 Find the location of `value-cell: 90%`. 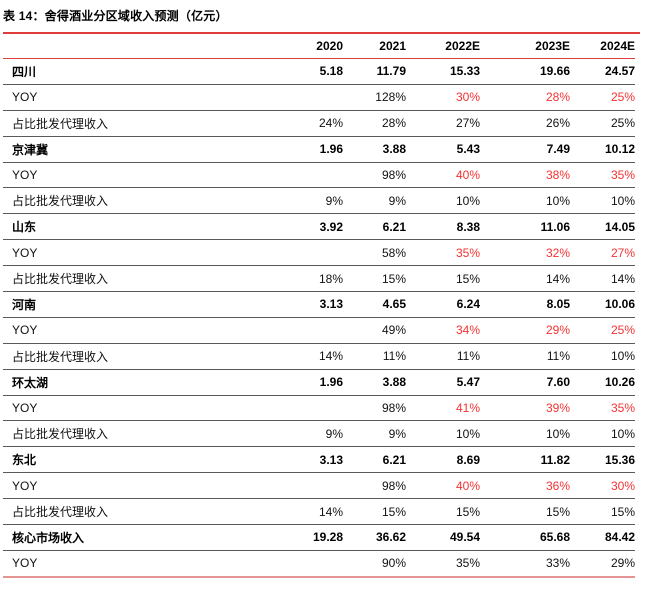

value-cell: 90% is located at coordinates (374, 564).